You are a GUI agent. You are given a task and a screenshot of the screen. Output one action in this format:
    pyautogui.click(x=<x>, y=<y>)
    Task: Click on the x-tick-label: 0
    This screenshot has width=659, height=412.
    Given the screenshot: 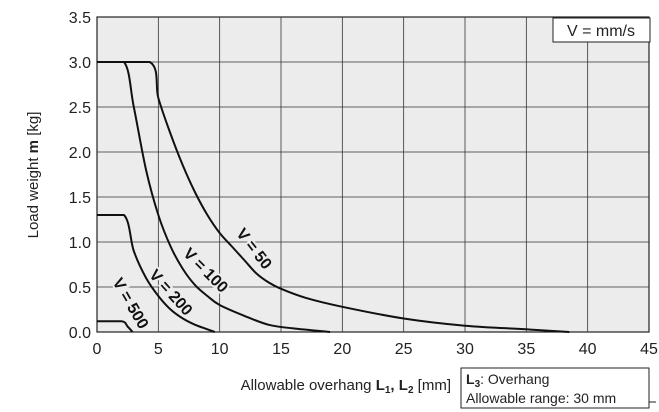 What is the action you would take?
    pyautogui.click(x=97, y=349)
    